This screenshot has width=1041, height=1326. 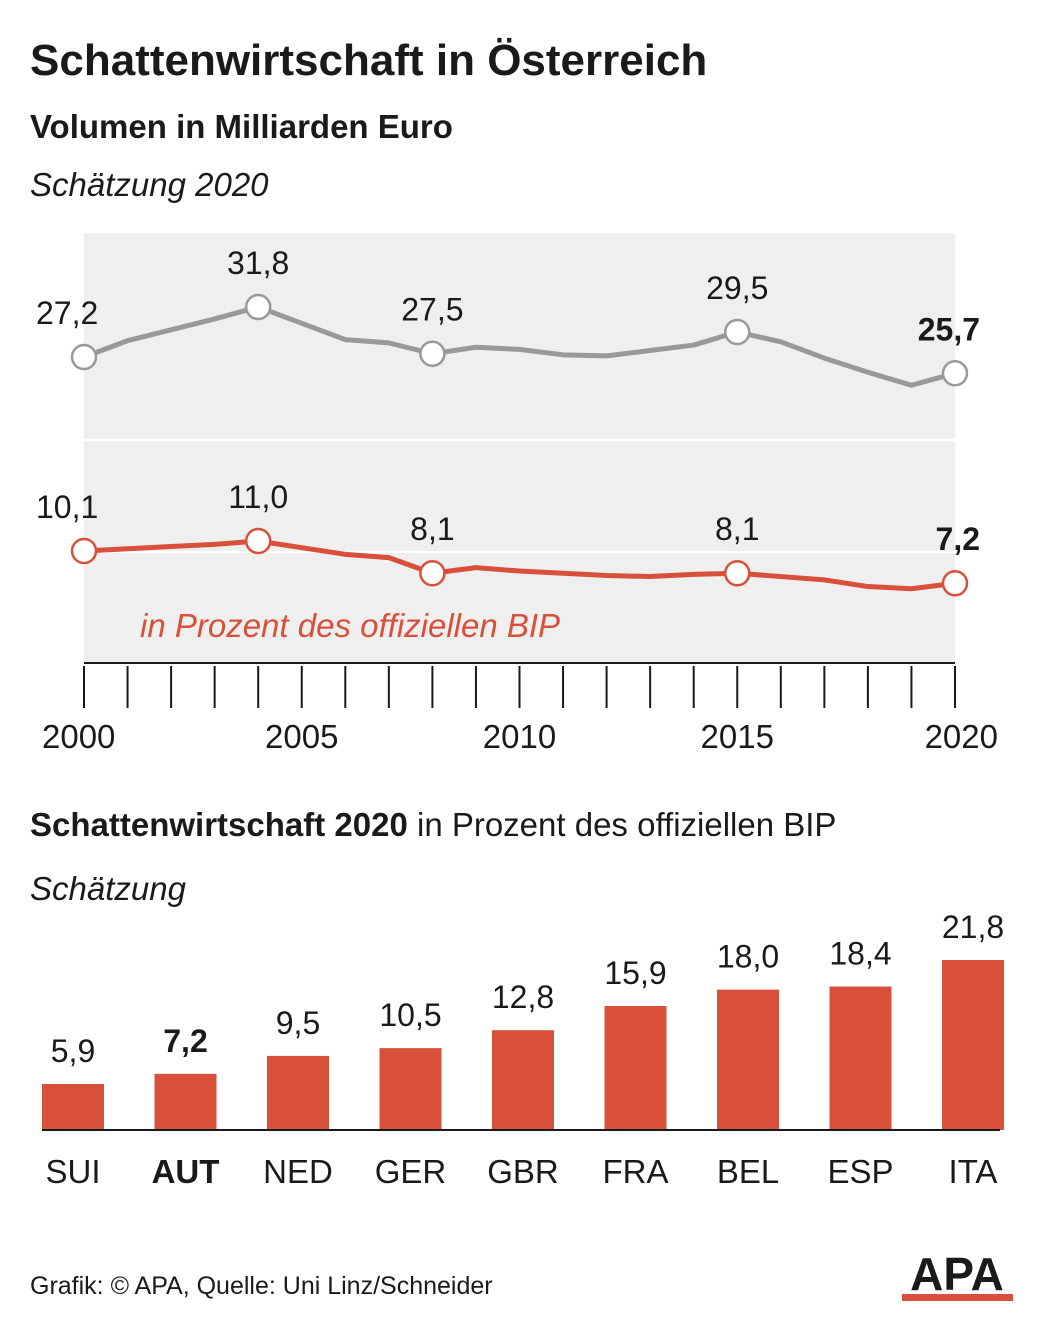 I want to click on bar-category-label: ITA, so click(x=973, y=1171).